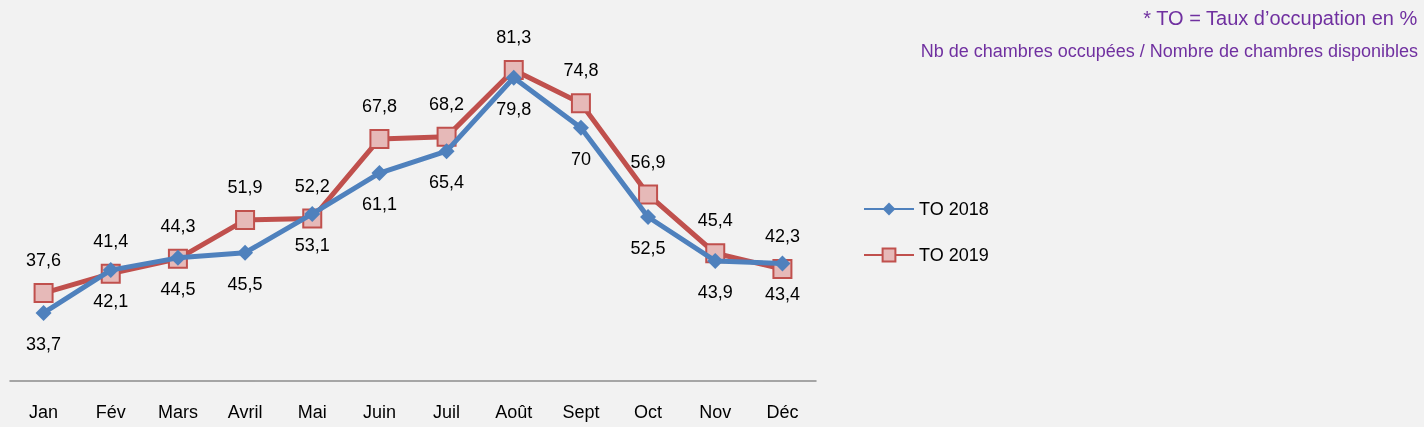 This screenshot has height=427, width=1424. What do you see at coordinates (178, 225) in the screenshot?
I see `data-label: 44,3` at bounding box center [178, 225].